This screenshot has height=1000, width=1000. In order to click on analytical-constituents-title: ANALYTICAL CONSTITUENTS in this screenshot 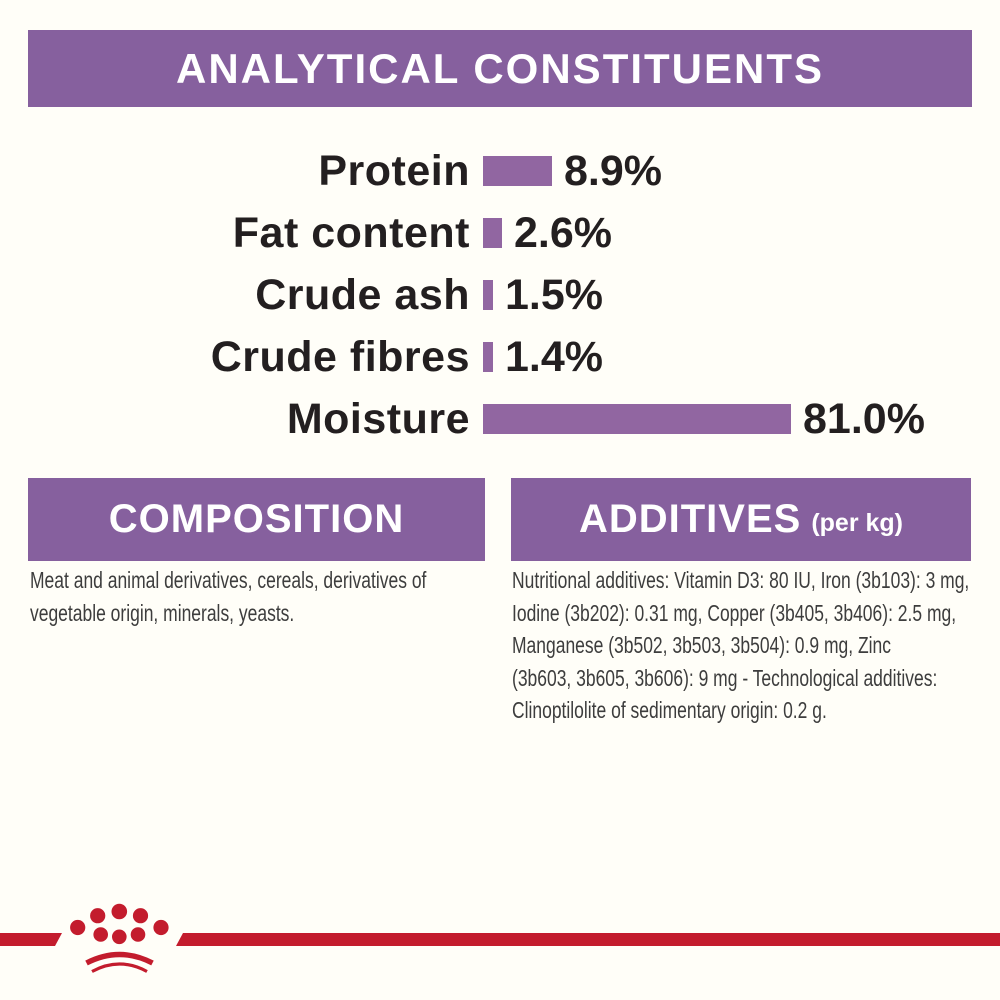, I will do `click(500, 68)`.